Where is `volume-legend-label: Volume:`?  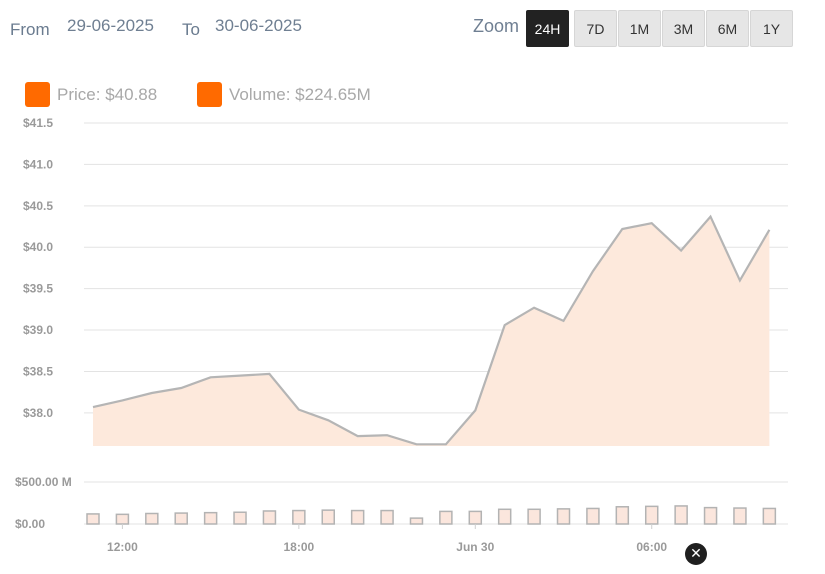 volume-legend-label: Volume: is located at coordinates (260, 94).